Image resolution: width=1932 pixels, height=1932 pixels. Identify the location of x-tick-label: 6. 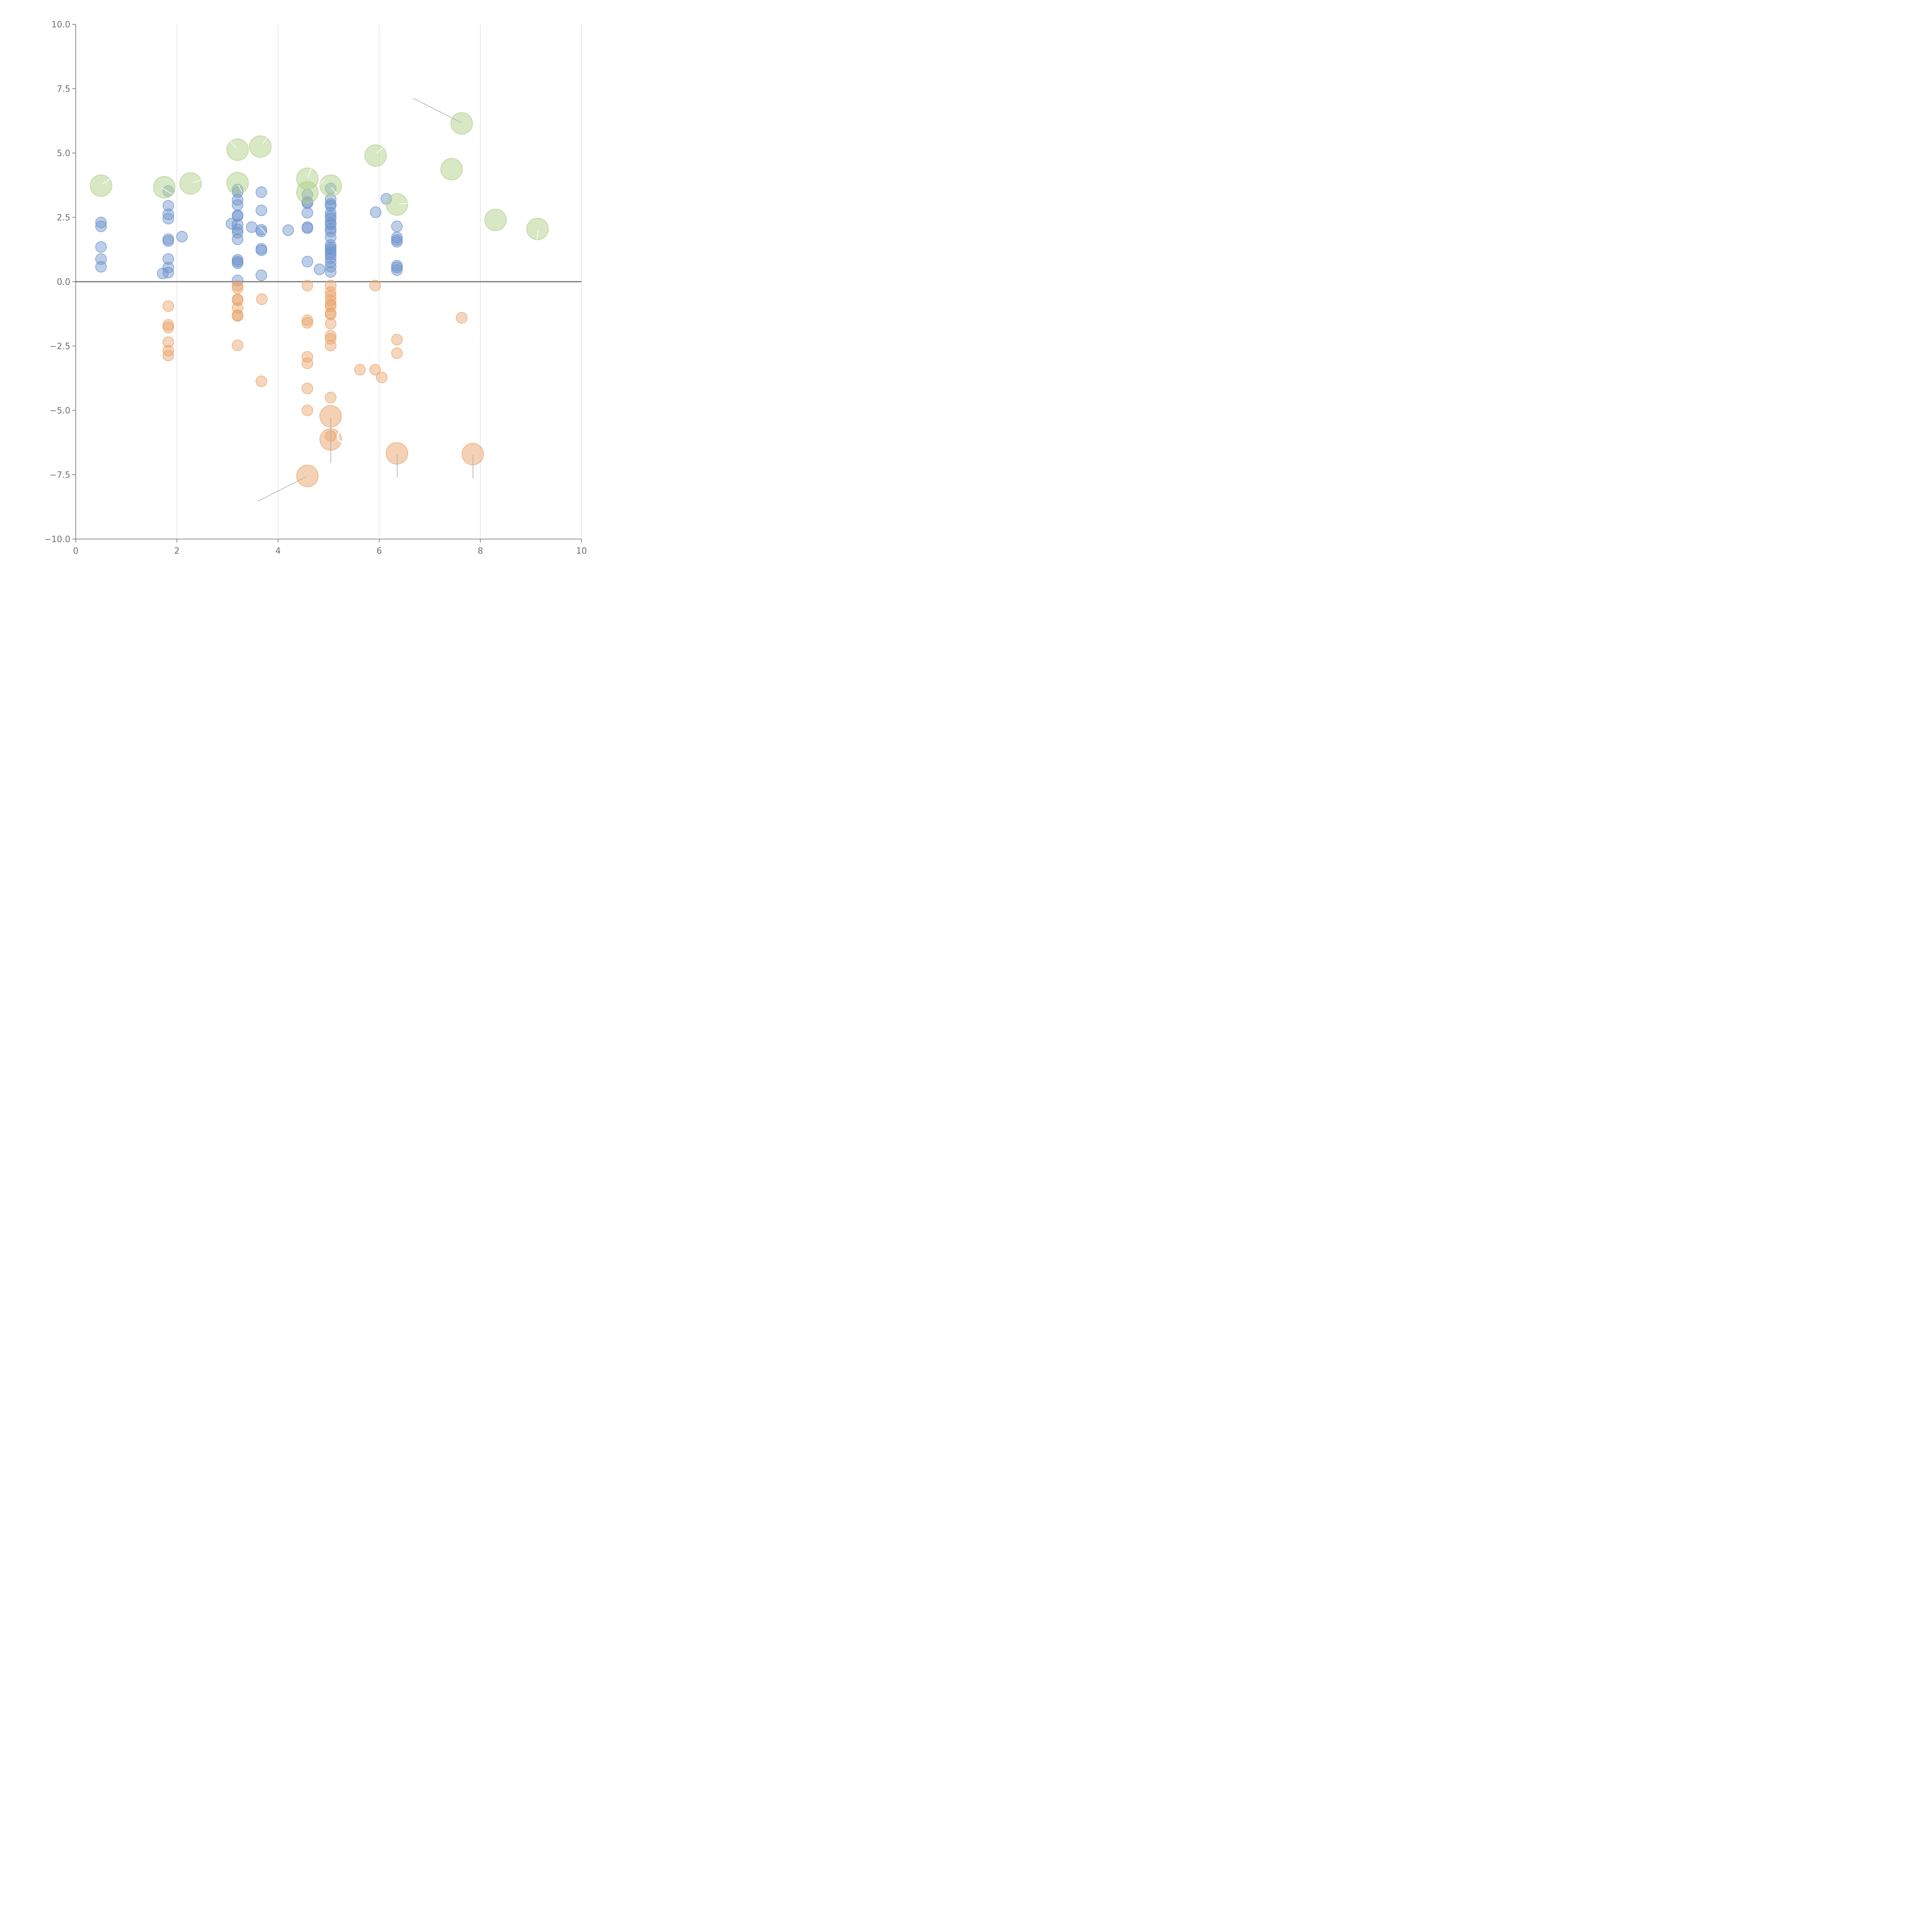
(379, 551).